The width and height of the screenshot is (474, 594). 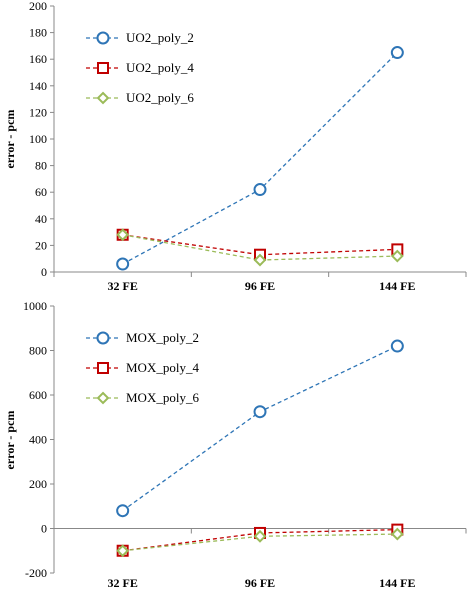 I want to click on legend: UO2_poly_2 UO2_poly_4 UO2_poly_6, so click(x=140, y=67).